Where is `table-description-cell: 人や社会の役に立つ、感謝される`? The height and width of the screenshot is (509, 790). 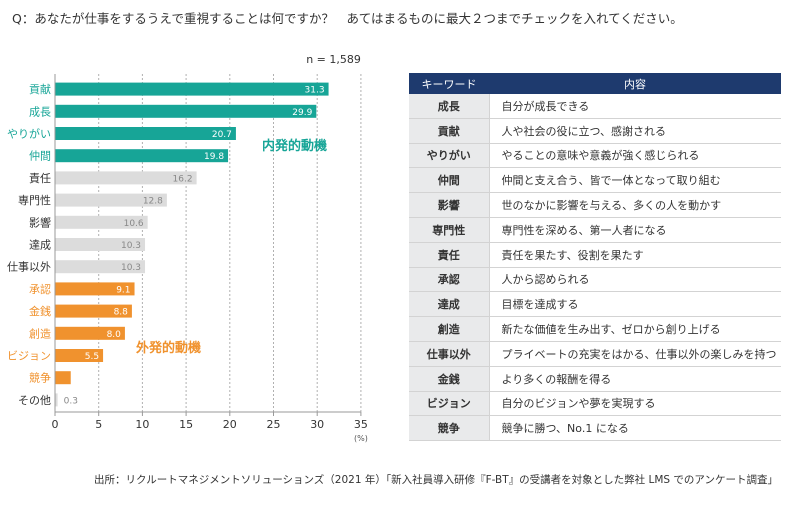 table-description-cell: 人や社会の役に立つ、感謝される is located at coordinates (635, 131).